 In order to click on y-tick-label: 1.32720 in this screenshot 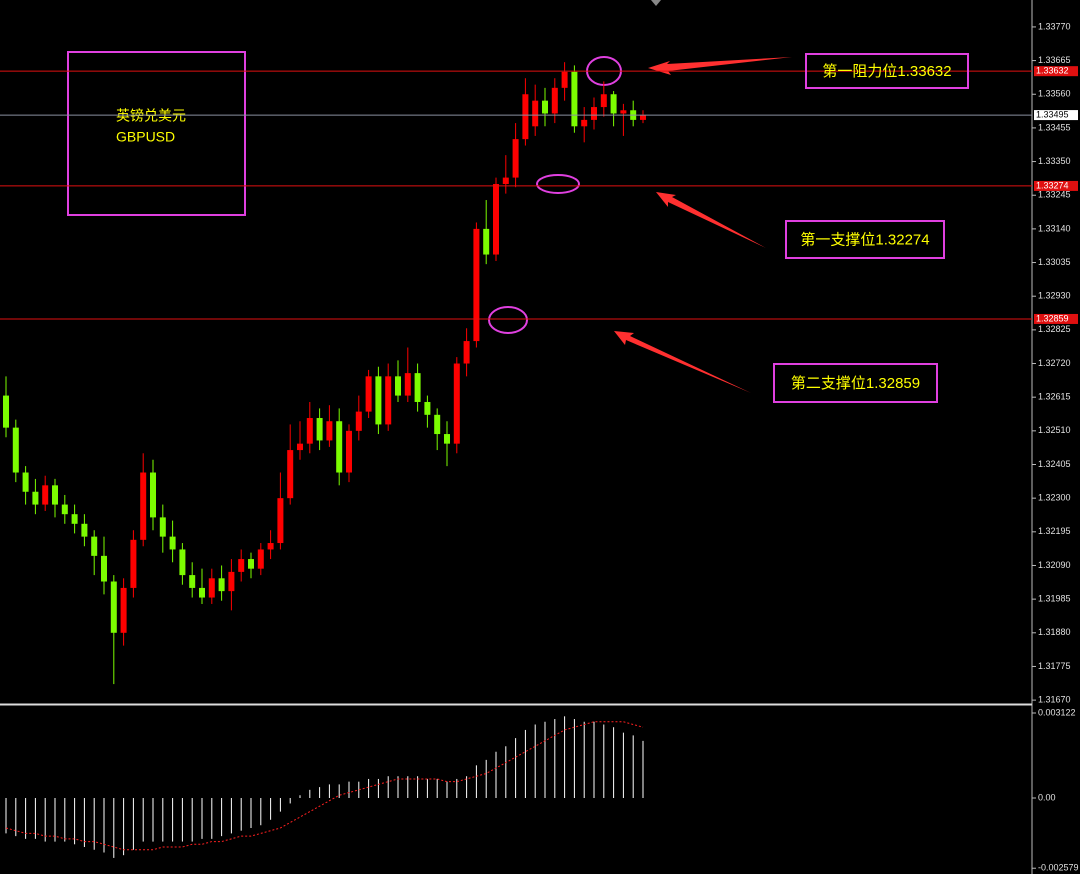, I will do `click(1054, 363)`.